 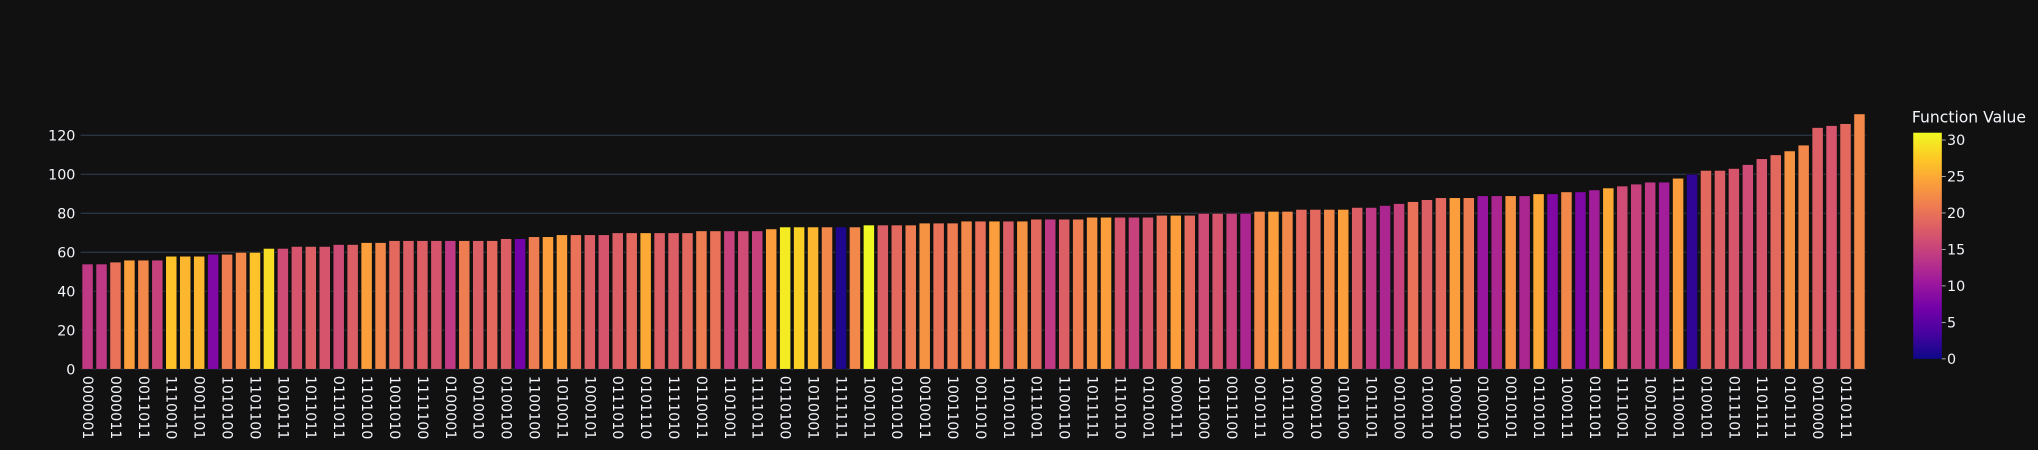 What do you see at coordinates (785, 408) in the screenshot?
I see `x-tick-label: 0110100` at bounding box center [785, 408].